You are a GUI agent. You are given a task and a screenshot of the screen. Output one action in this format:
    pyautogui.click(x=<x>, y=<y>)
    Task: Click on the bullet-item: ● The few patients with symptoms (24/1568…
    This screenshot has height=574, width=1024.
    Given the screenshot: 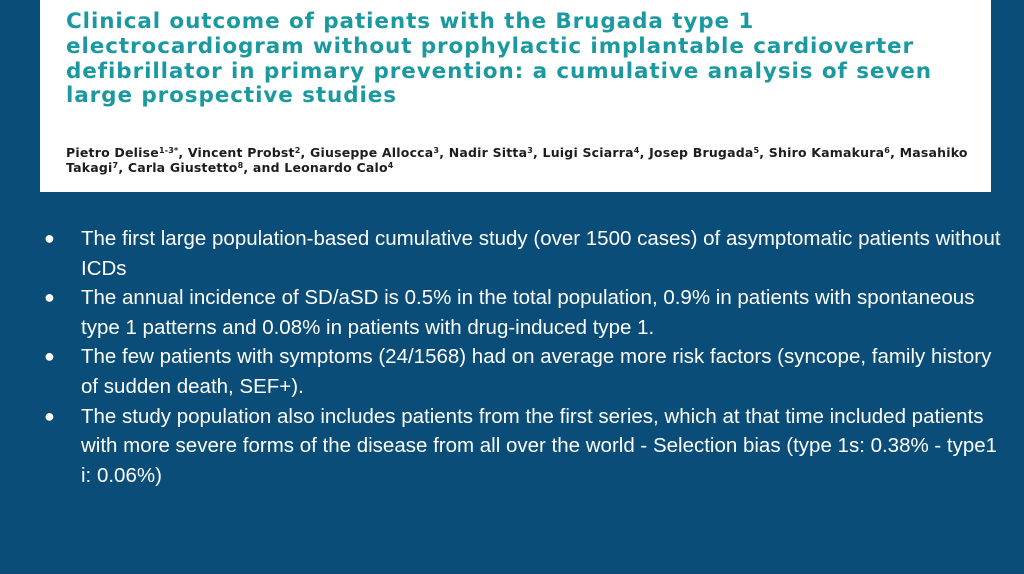 What is the action you would take?
    pyautogui.click(x=524, y=371)
    